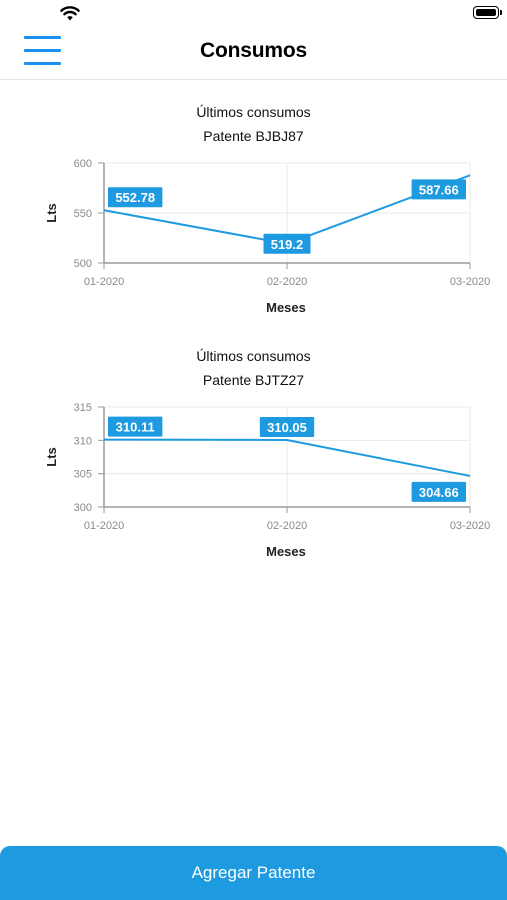 The height and width of the screenshot is (900, 507). I want to click on app-header: Consumos, so click(253, 53).